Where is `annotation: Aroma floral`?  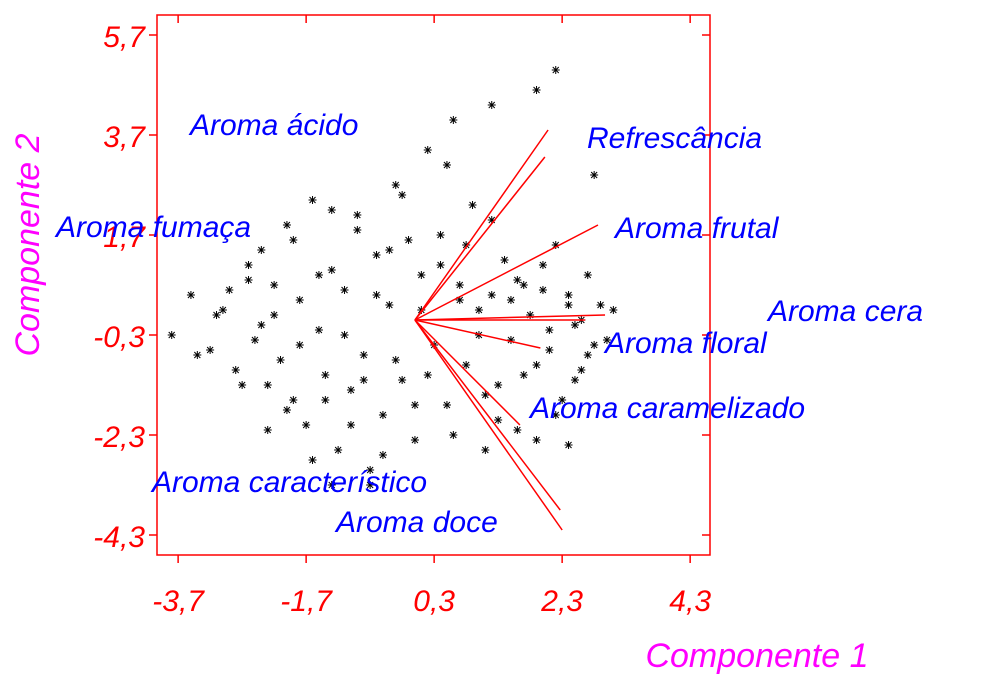
annotation: Aroma floral is located at coordinates (685, 343).